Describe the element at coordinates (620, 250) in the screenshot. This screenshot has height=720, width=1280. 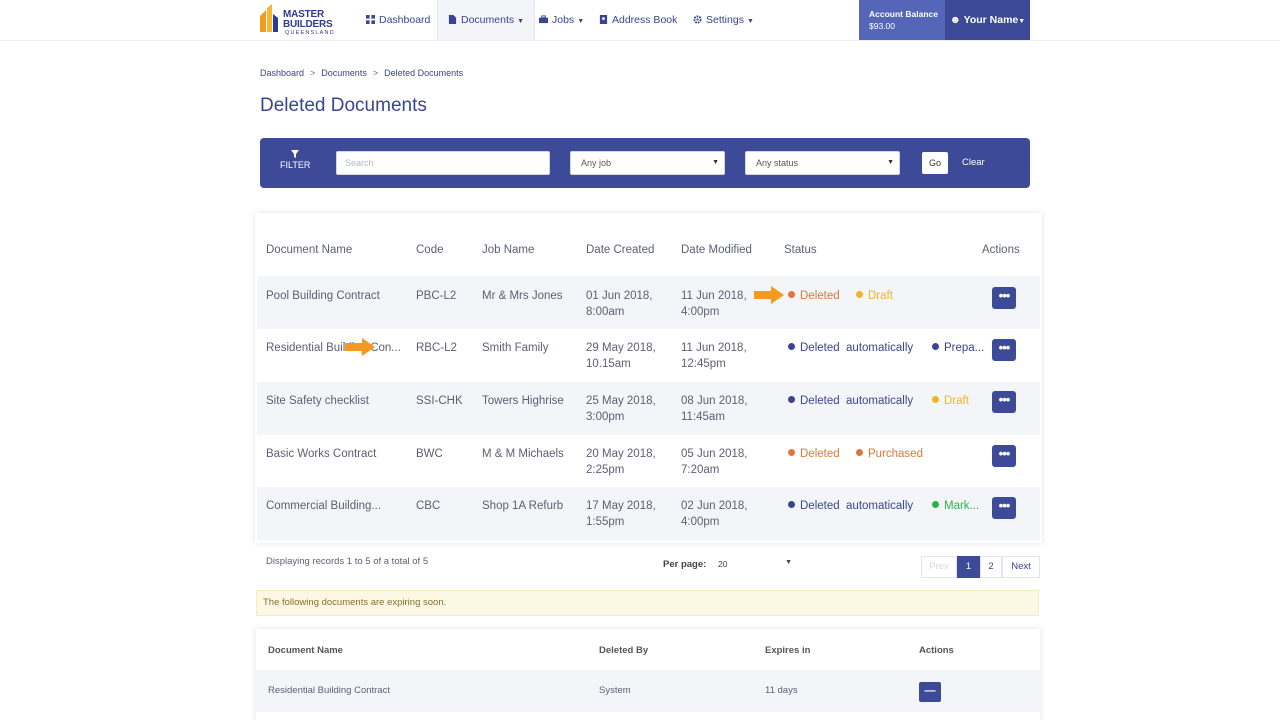
I see `header-date-created: Date Created` at that location.